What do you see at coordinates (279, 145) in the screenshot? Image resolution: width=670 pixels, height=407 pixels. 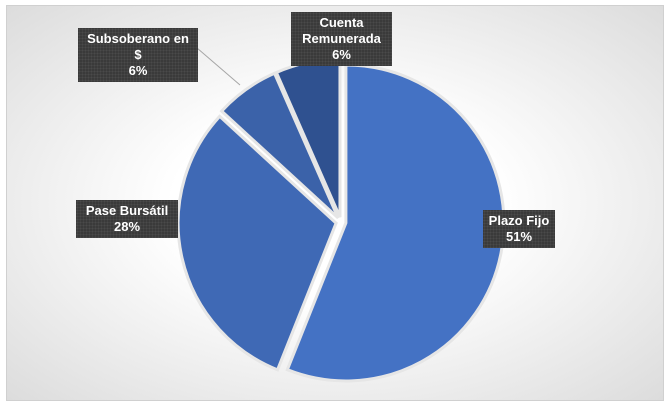 I see `pie-slice` at bounding box center [279, 145].